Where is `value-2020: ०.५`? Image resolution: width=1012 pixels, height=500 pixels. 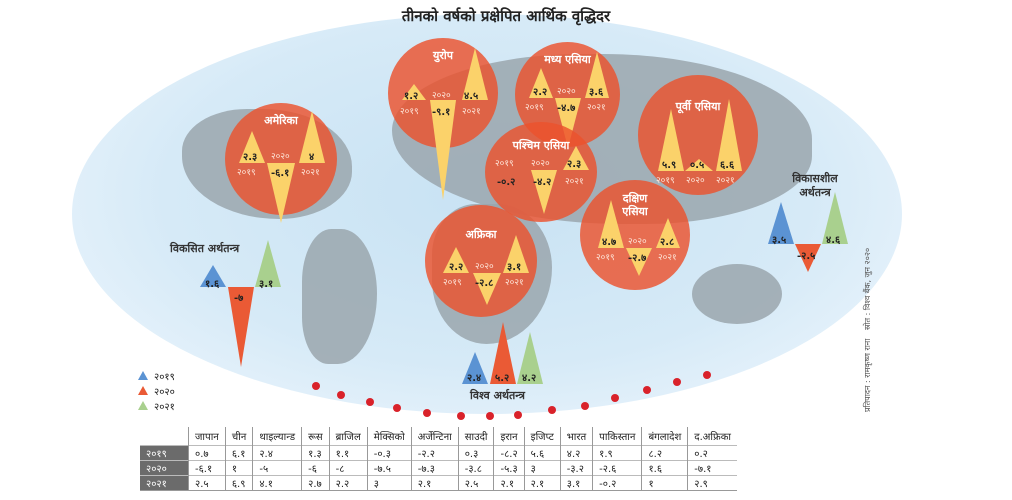
value-2020: ०.५ is located at coordinates (697, 165).